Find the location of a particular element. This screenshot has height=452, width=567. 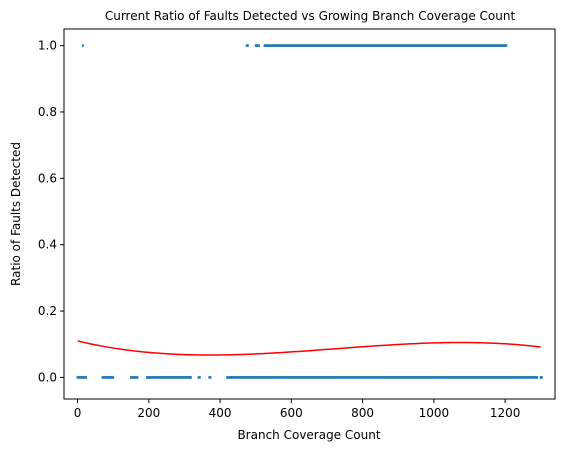

y-tick-label: 0.6 is located at coordinates (47, 178).